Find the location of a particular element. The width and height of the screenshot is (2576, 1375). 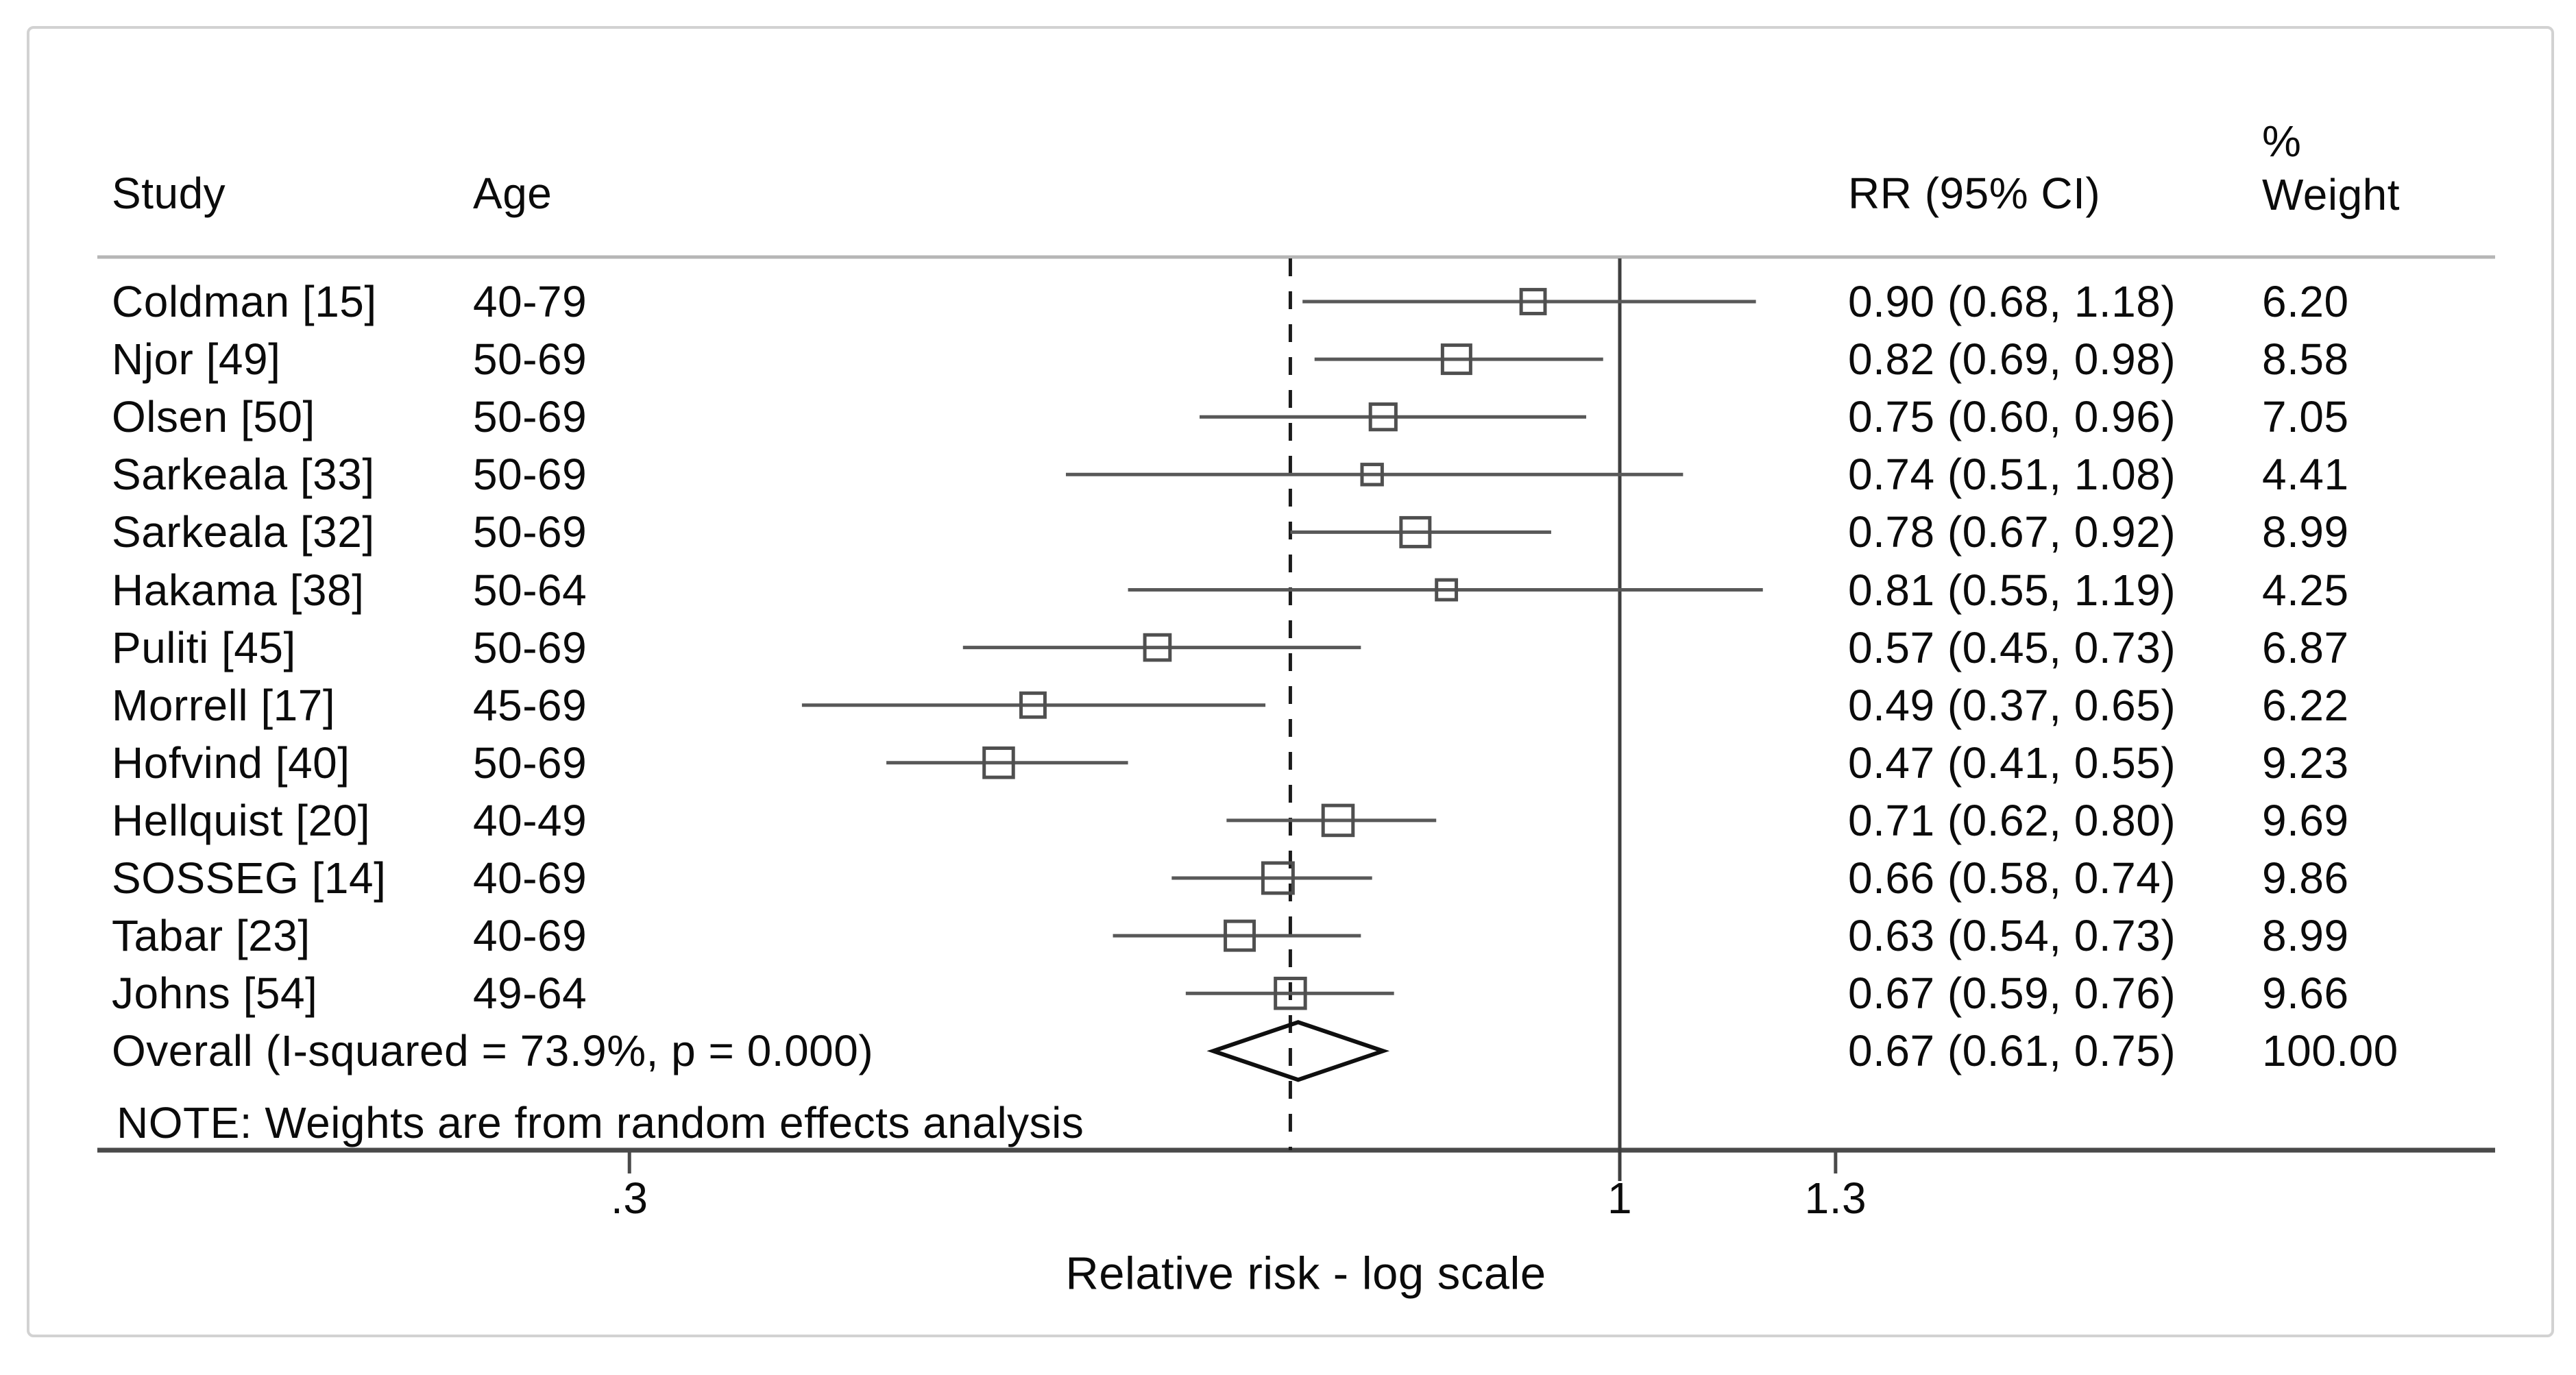

study-weight: 9.69 is located at coordinates (2305, 820).